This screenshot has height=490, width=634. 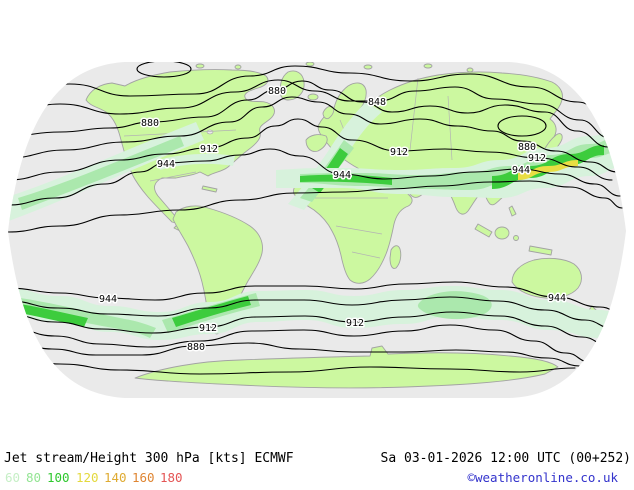 What do you see at coordinates (377, 102) in the screenshot?
I see `contour-label: 848` at bounding box center [377, 102].